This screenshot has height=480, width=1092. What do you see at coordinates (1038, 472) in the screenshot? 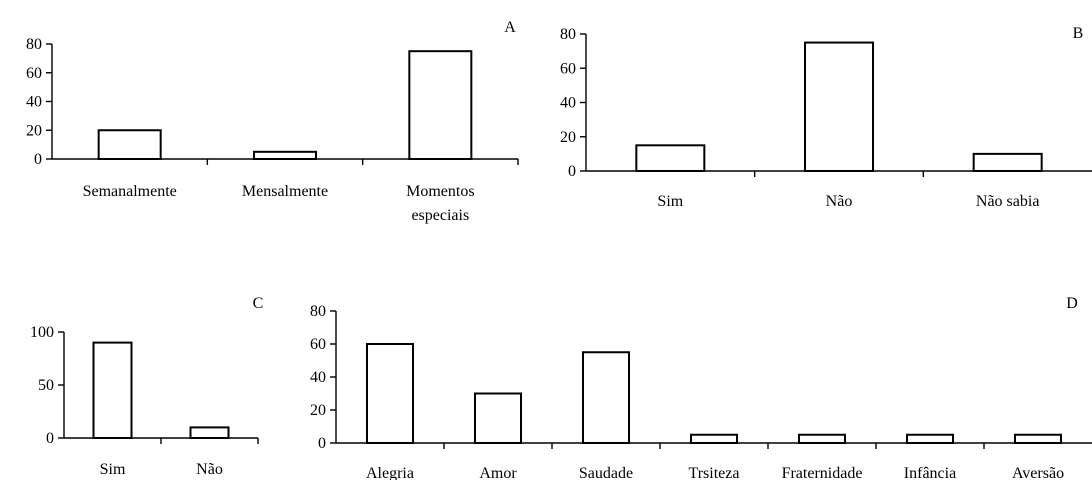
I see `category-label: Aversão` at bounding box center [1038, 472].